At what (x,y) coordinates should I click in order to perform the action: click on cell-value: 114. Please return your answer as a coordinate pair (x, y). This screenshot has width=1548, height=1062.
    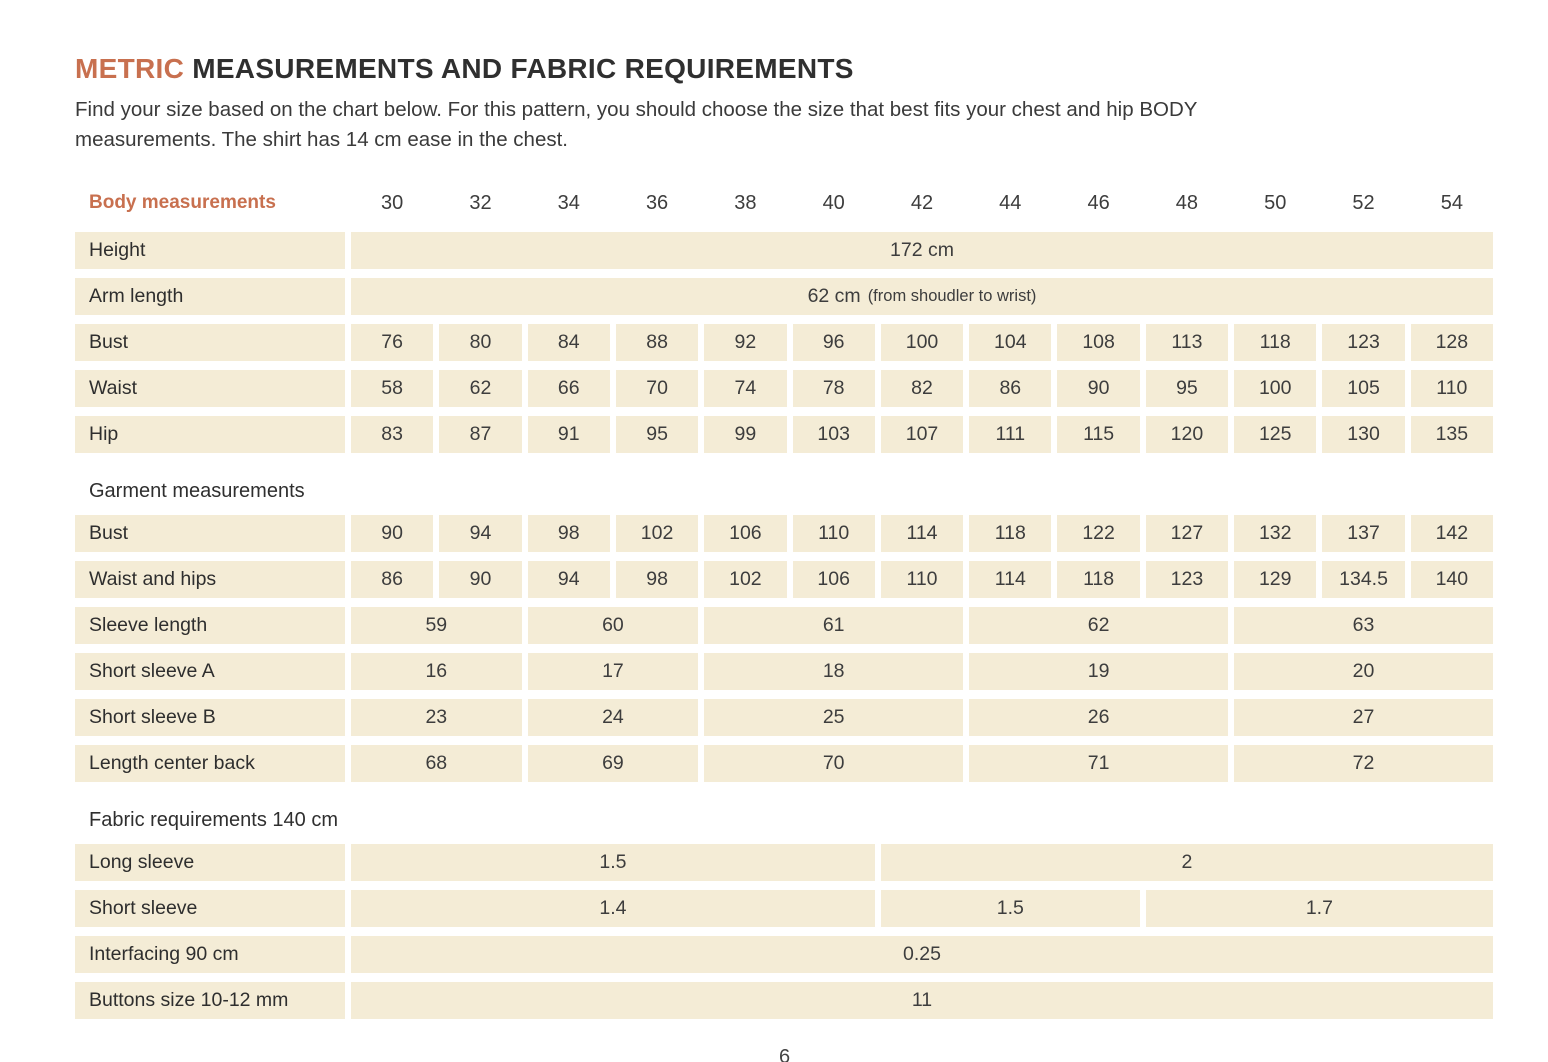
    Looking at the image, I should click on (922, 533).